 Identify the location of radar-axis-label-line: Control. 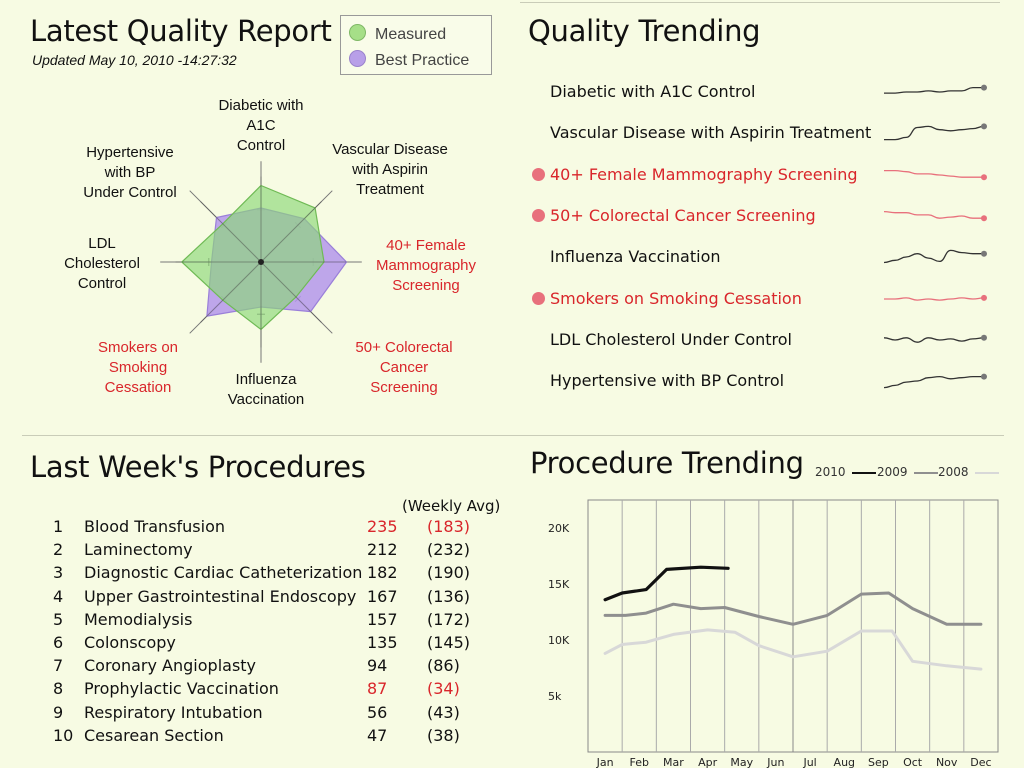
(102, 283).